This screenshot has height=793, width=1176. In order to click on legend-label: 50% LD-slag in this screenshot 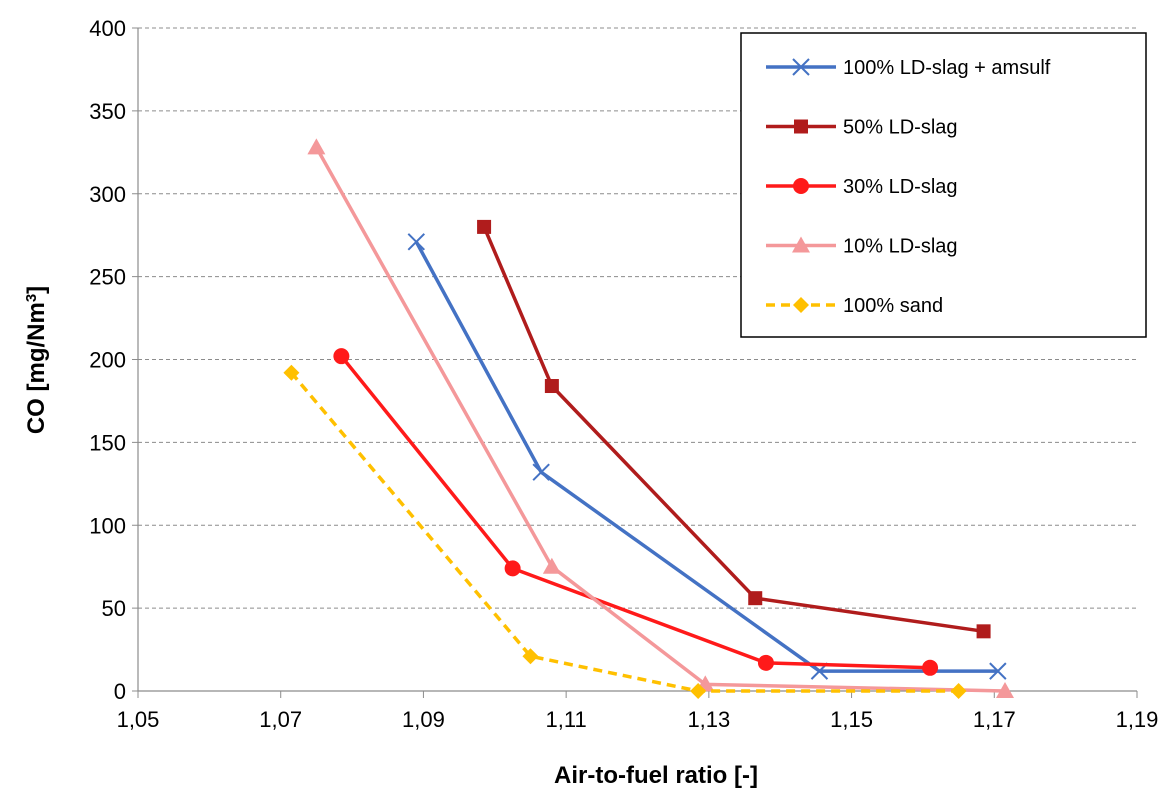, I will do `click(900, 128)`.